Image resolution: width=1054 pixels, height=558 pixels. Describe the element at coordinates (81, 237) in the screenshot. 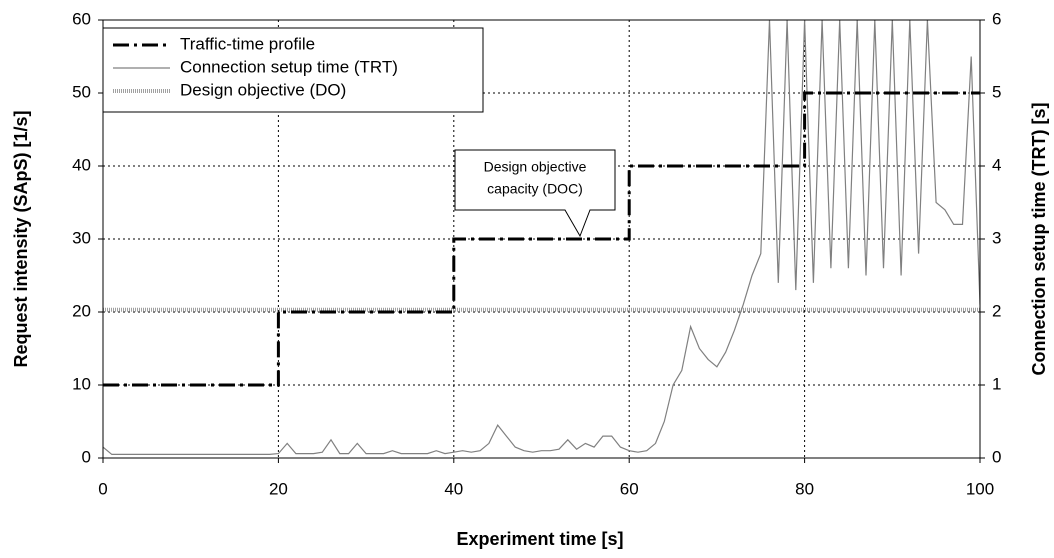

I see `y-tick-label: 30` at that location.